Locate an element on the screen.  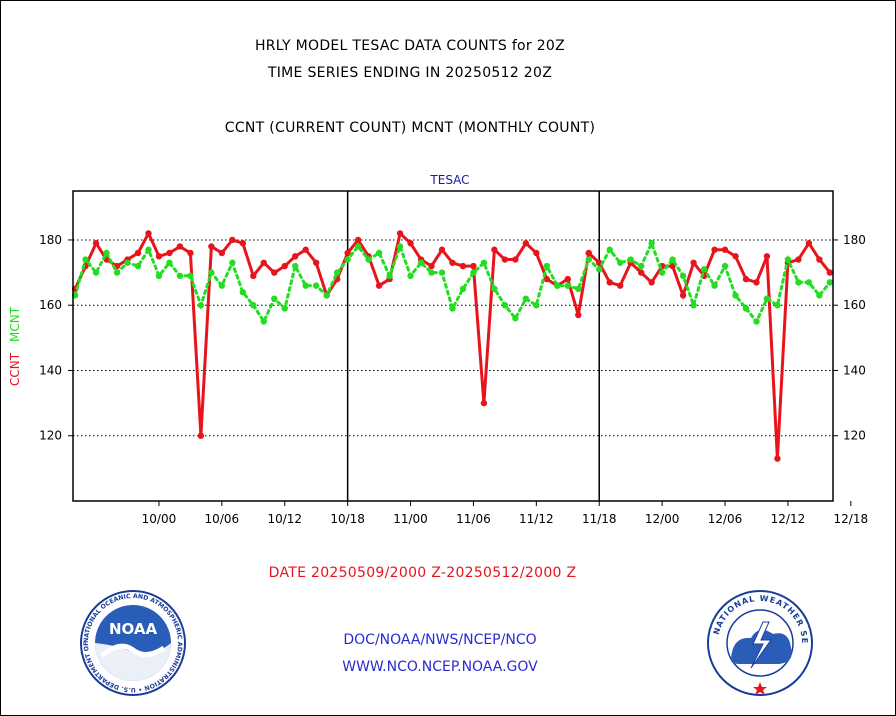
y-tick-label-right: 120 is located at coordinates (854, 436).